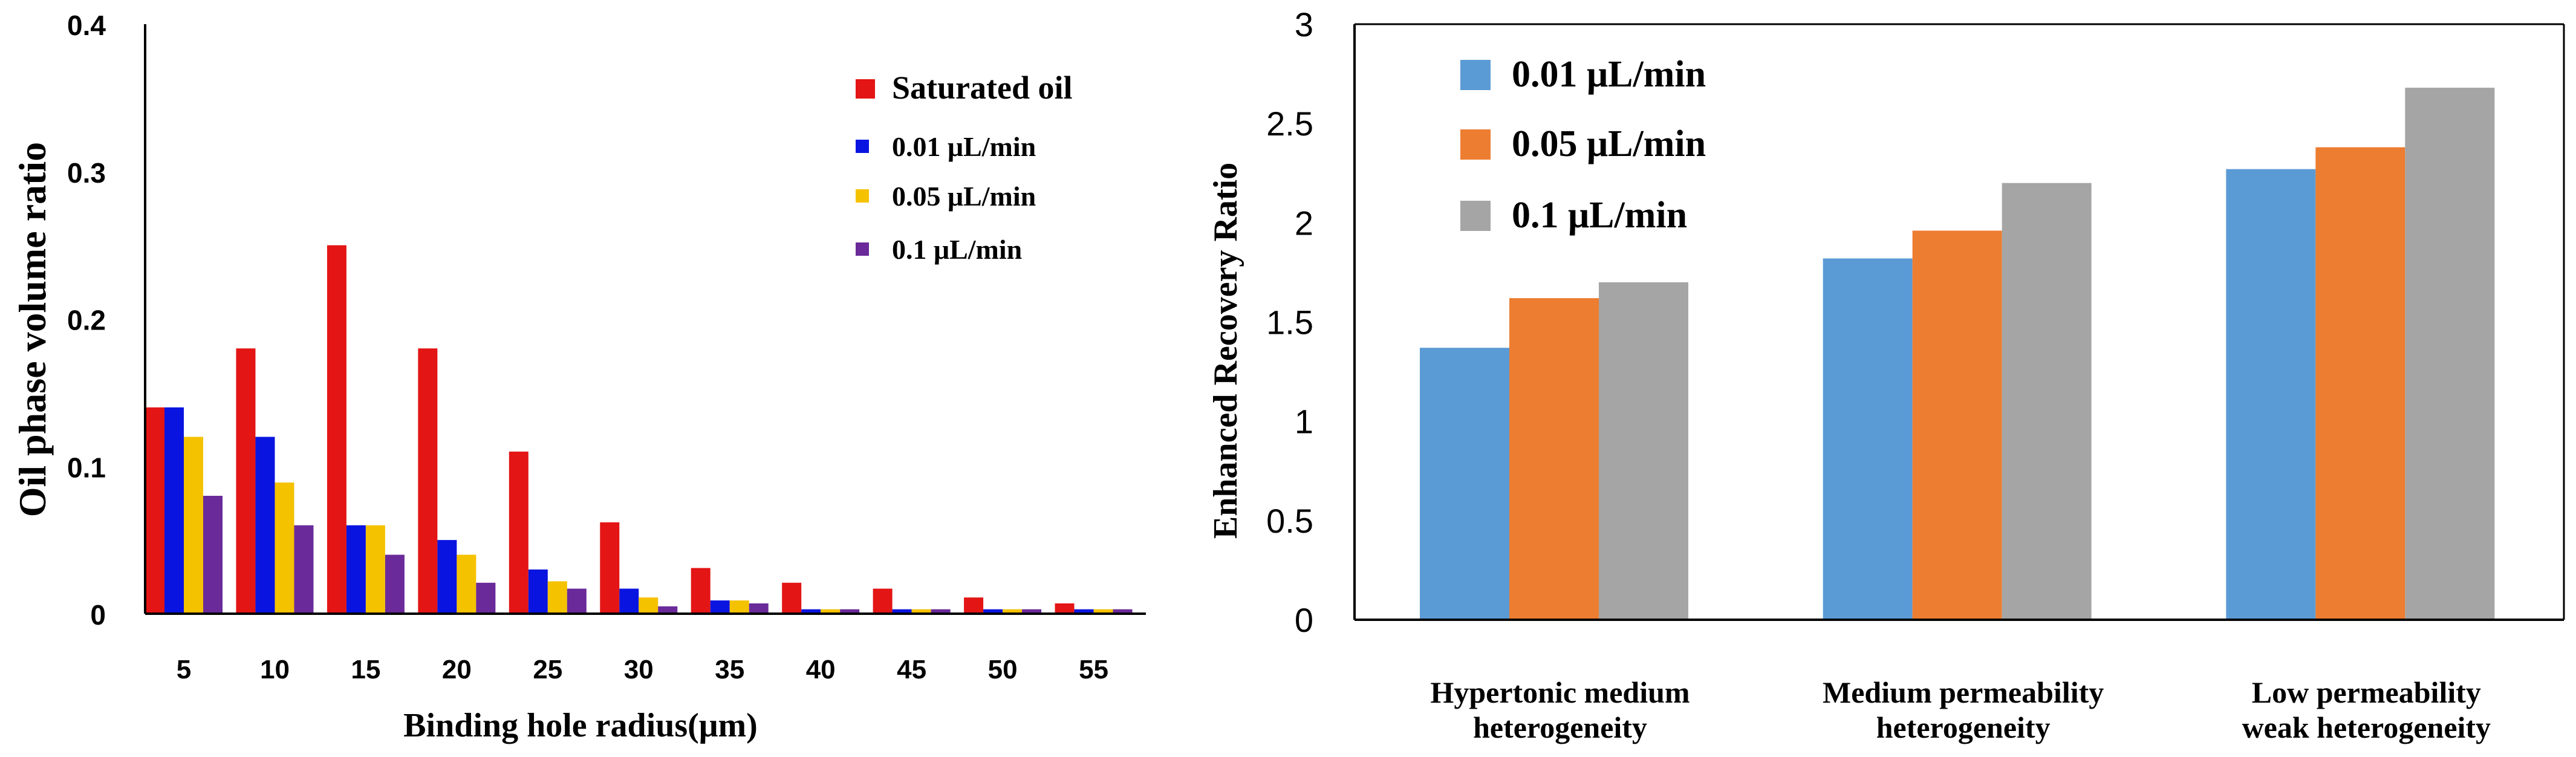 This screenshot has height=757, width=2576. I want to click on left-x-axis-title: Binding hole radius(μm), so click(580, 726).